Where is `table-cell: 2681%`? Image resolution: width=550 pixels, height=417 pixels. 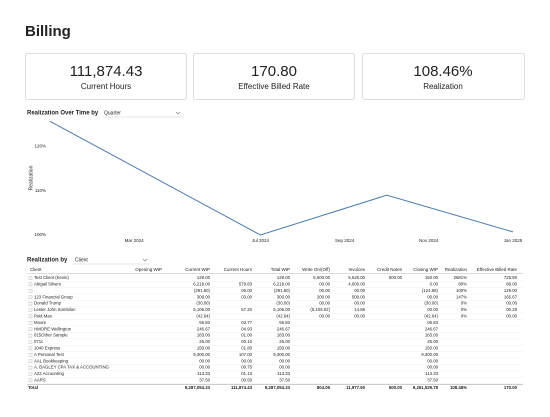
table-cell: 2681% is located at coordinates (461, 277).